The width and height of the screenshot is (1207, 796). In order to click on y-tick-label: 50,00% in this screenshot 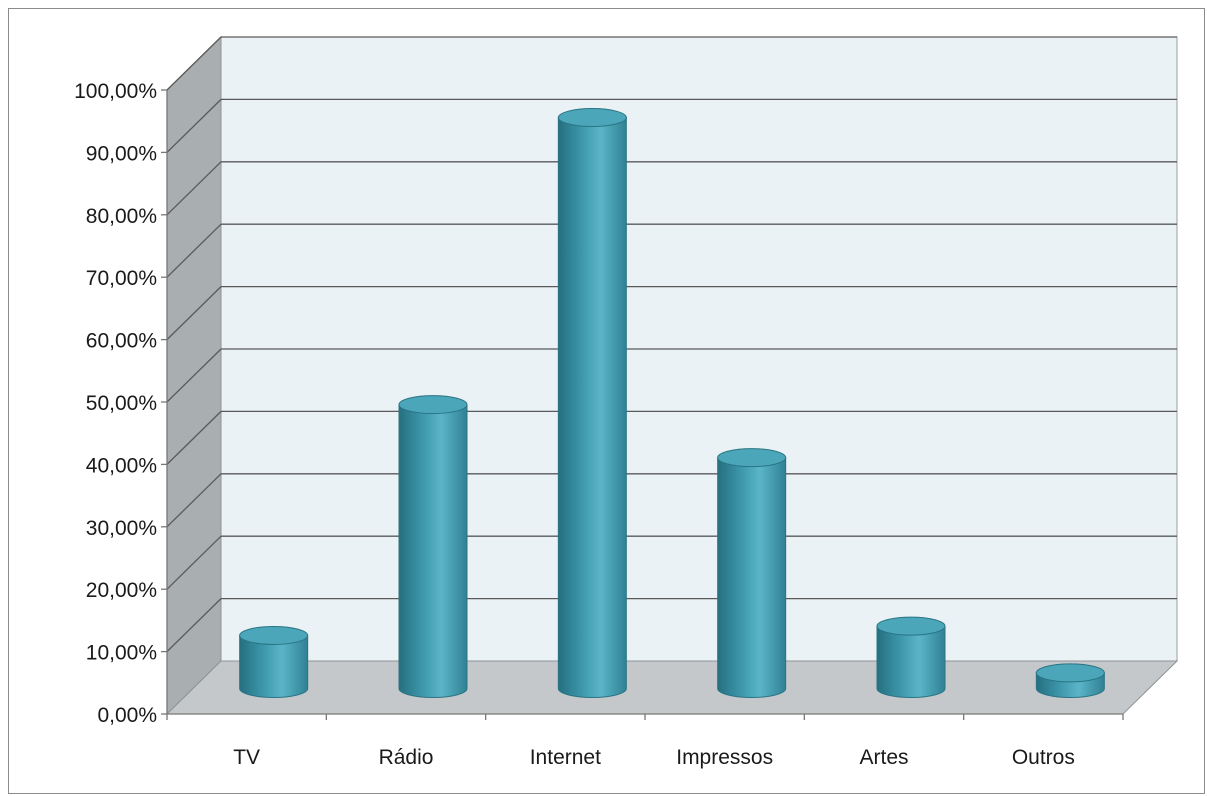, I will do `click(121, 403)`.